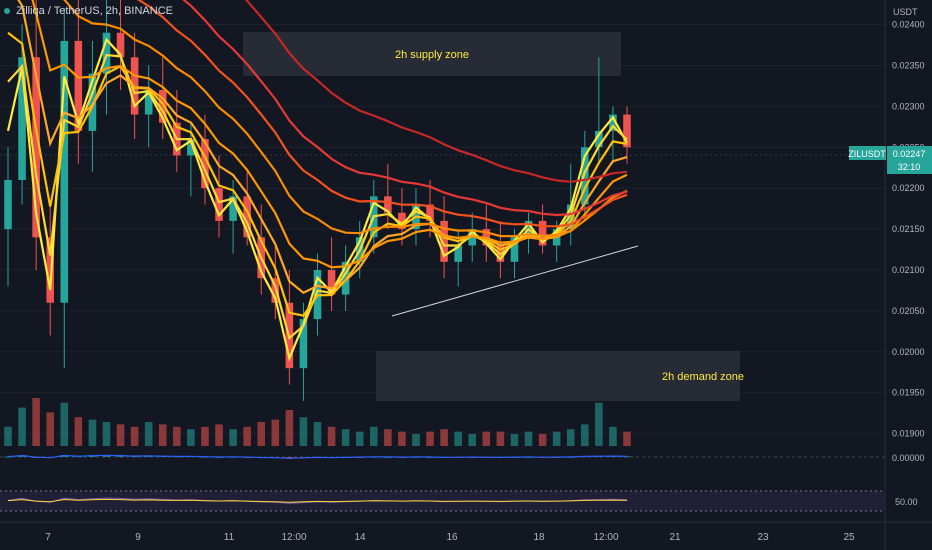 Image resolution: width=932 pixels, height=550 pixels. I want to click on time-tick-label: 14, so click(360, 537).